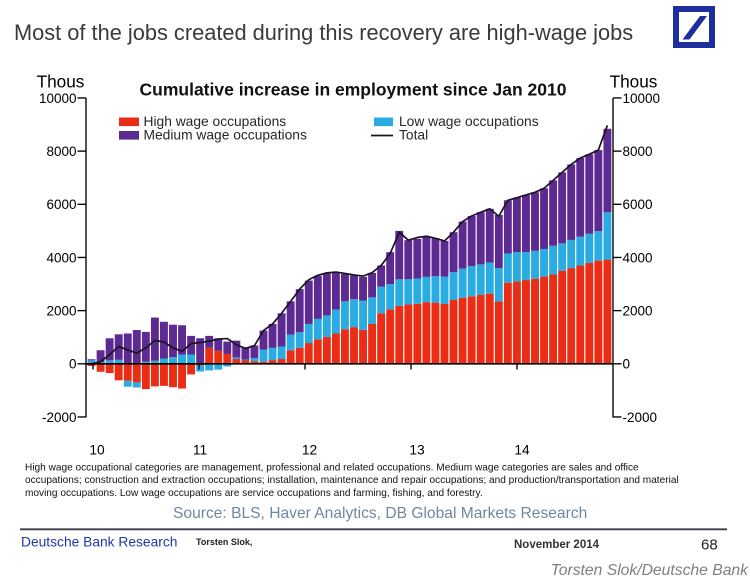 The height and width of the screenshot is (583, 750). What do you see at coordinates (215, 121) in the screenshot?
I see `svg-text: High wage occupations` at bounding box center [215, 121].